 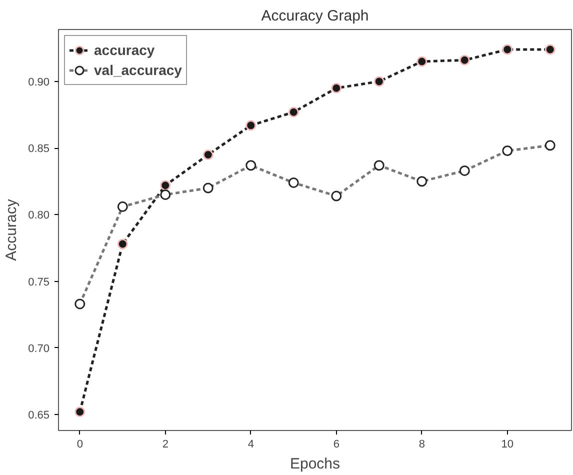 What do you see at coordinates (507, 444) in the screenshot?
I see `x-tick-label: 10` at bounding box center [507, 444].